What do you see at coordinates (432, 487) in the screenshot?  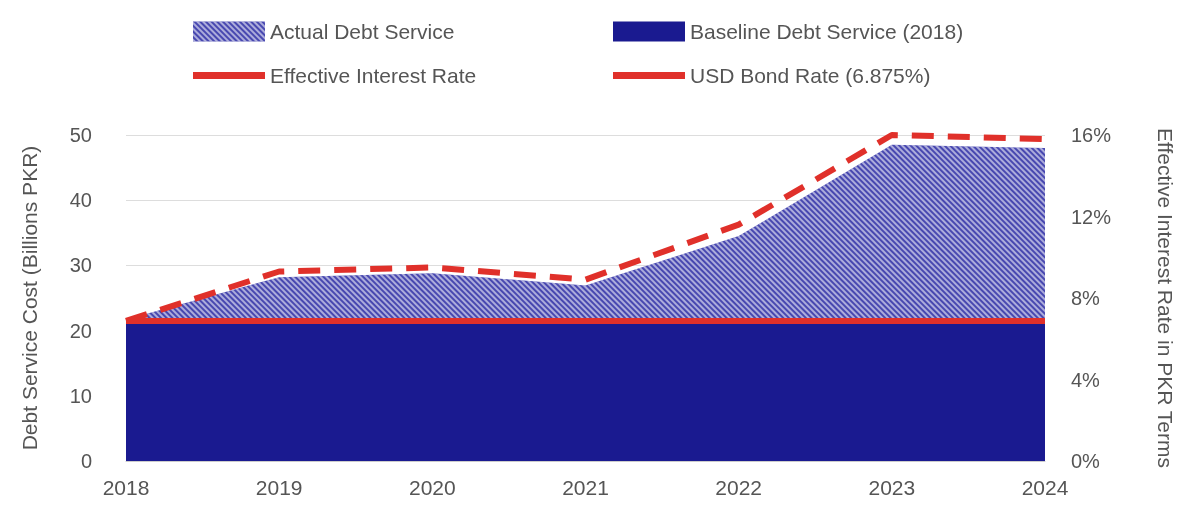 I see `x-tick-label: 2020` at bounding box center [432, 487].